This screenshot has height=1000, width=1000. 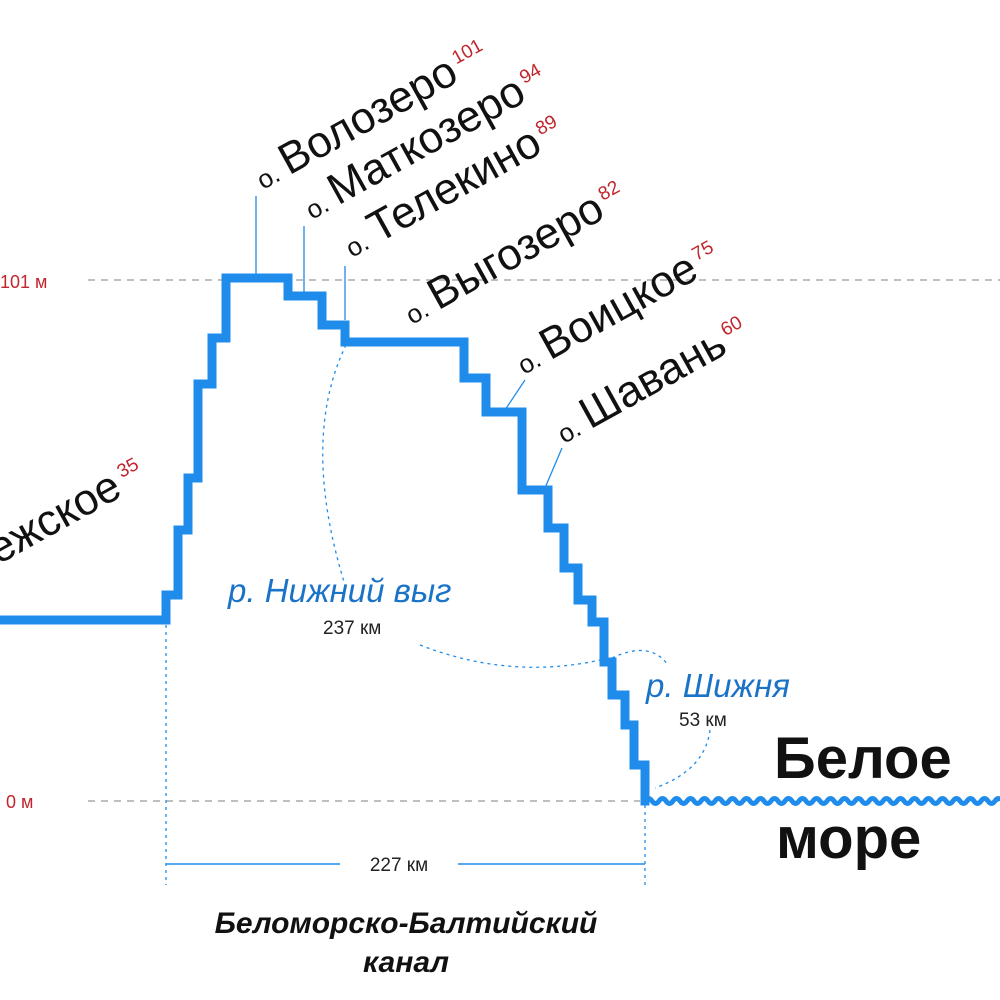 I want to click on distance-label: 227 км, so click(x=399, y=865).